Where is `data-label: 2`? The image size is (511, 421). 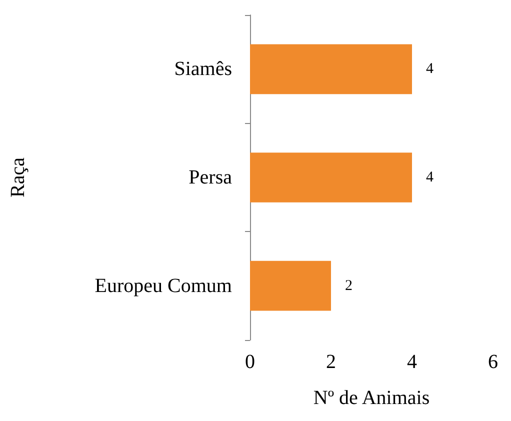 data-label: 2 is located at coordinates (348, 286).